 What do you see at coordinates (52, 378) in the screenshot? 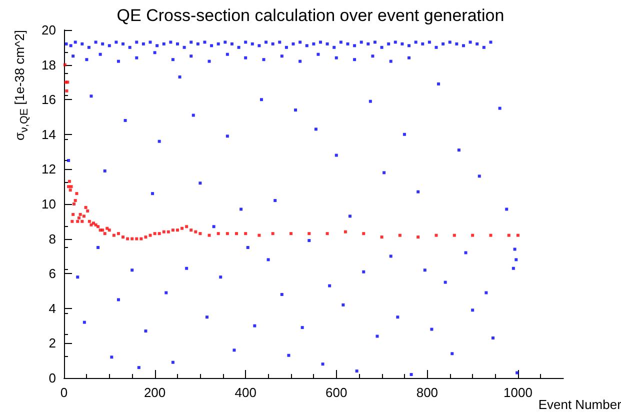
I see `y-tick-label: 0` at bounding box center [52, 378].